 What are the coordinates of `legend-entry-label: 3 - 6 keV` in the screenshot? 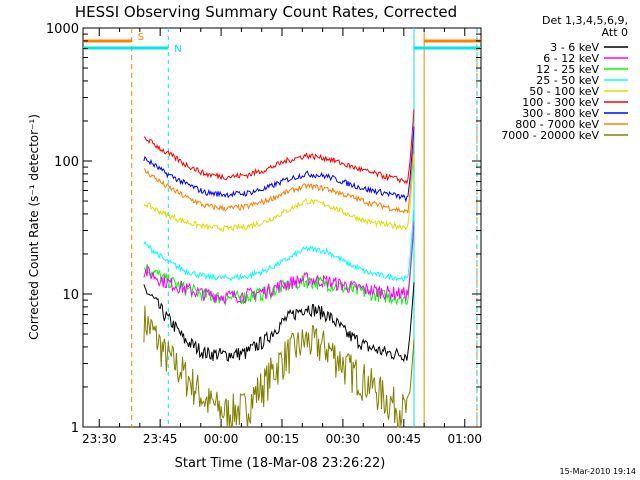 It's located at (574, 47).